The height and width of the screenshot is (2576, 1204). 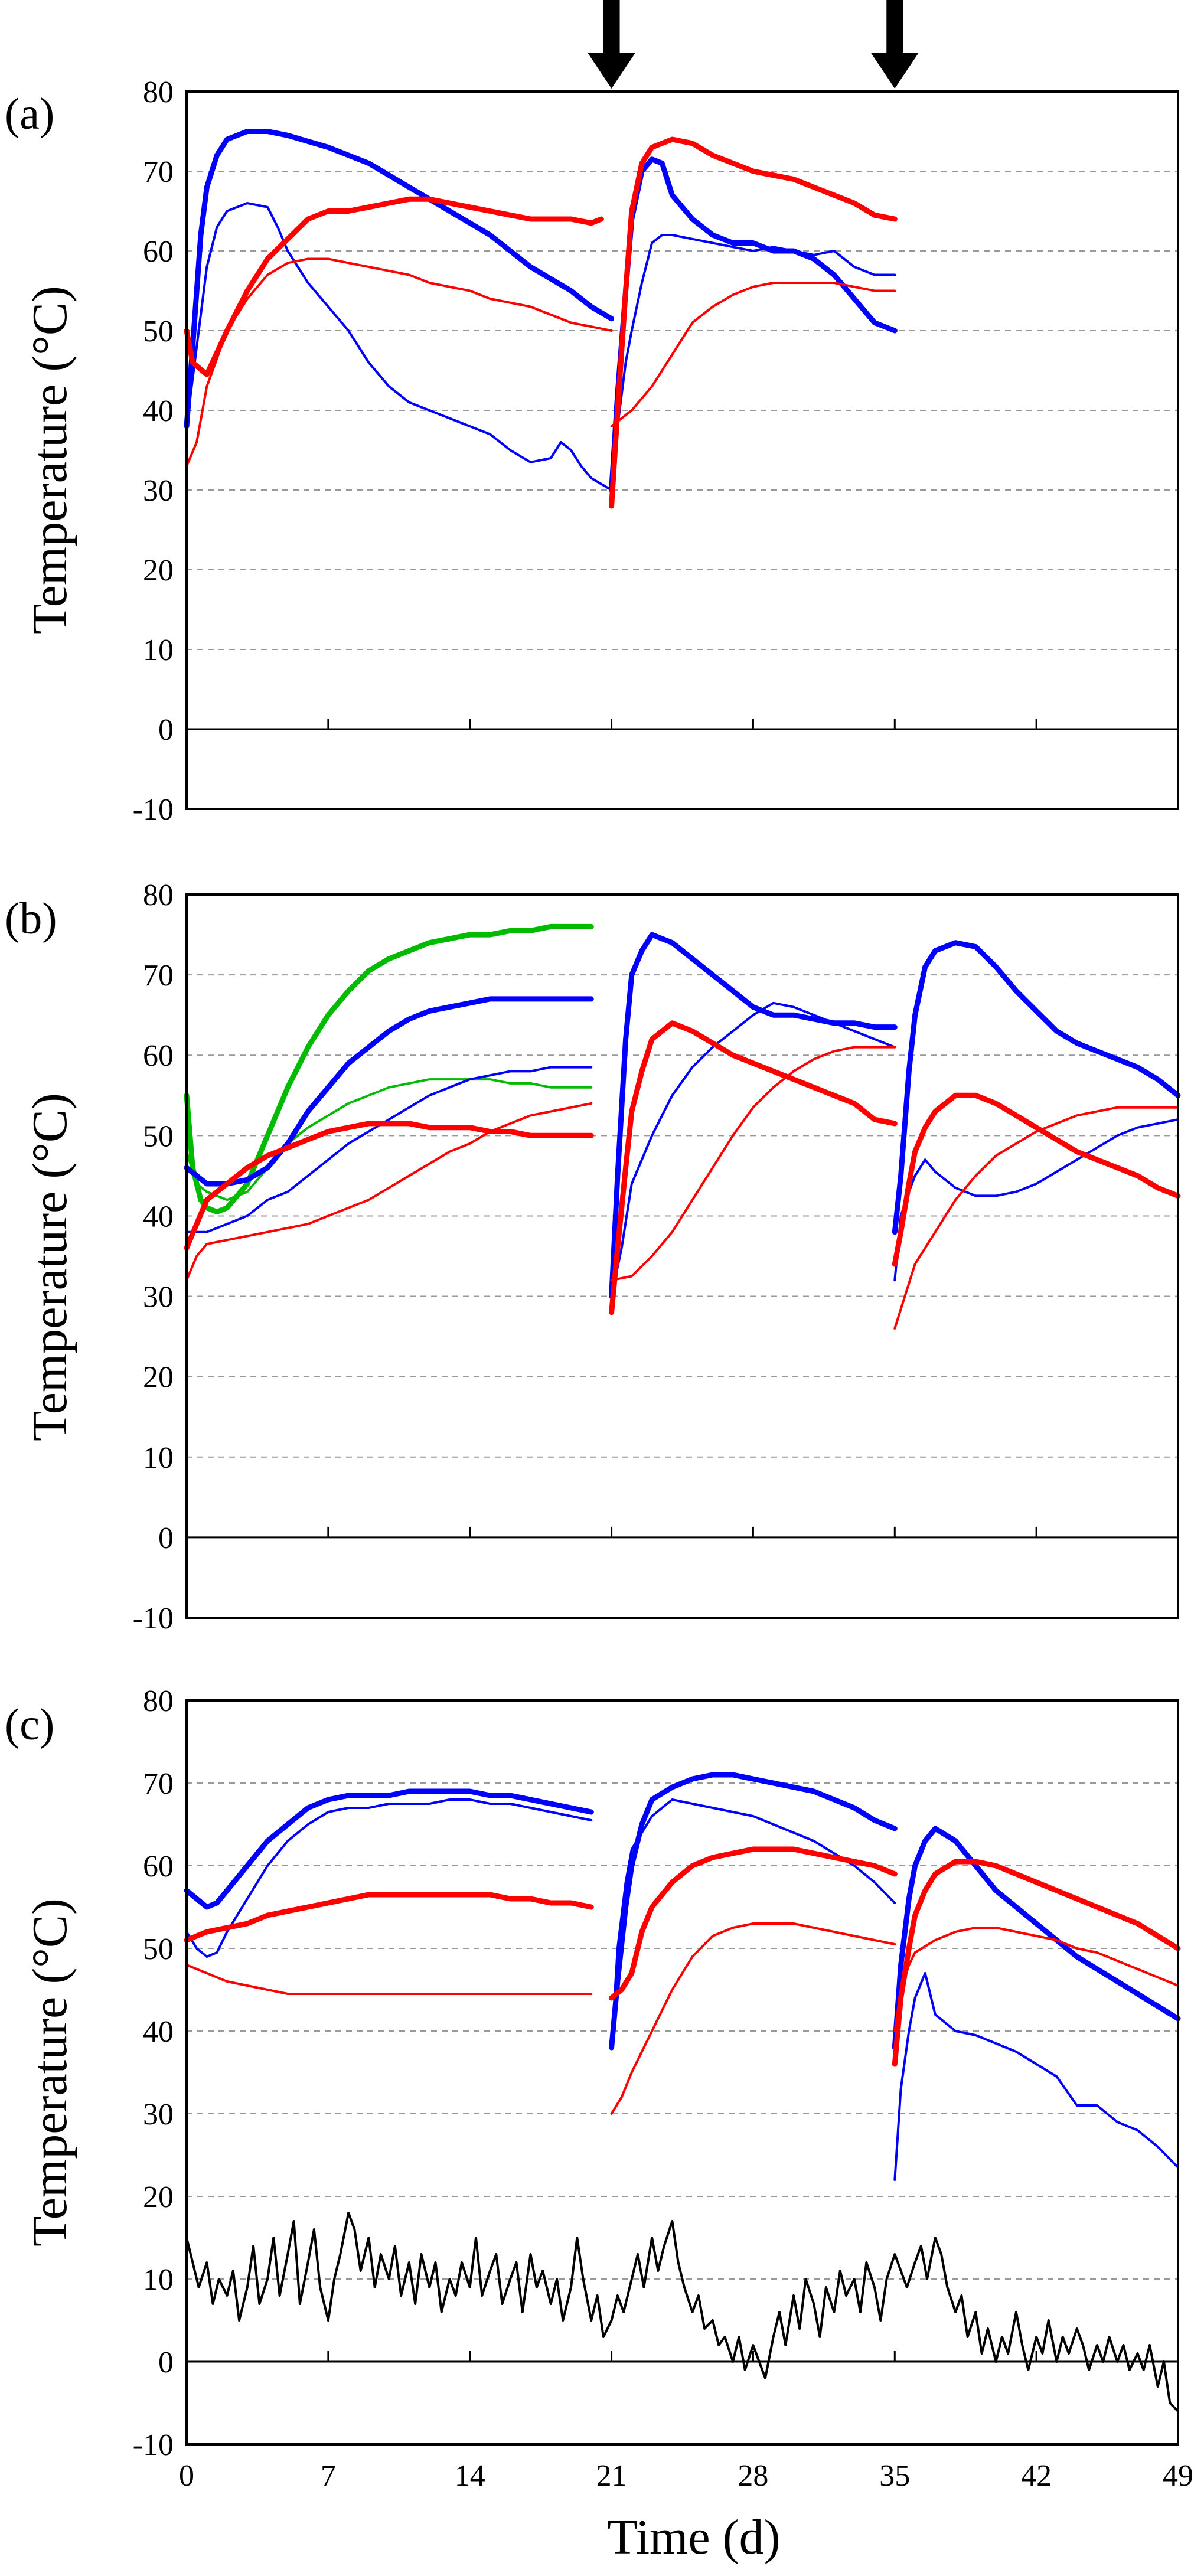 I want to click on panel-label-c: (c), so click(x=30, y=1724).